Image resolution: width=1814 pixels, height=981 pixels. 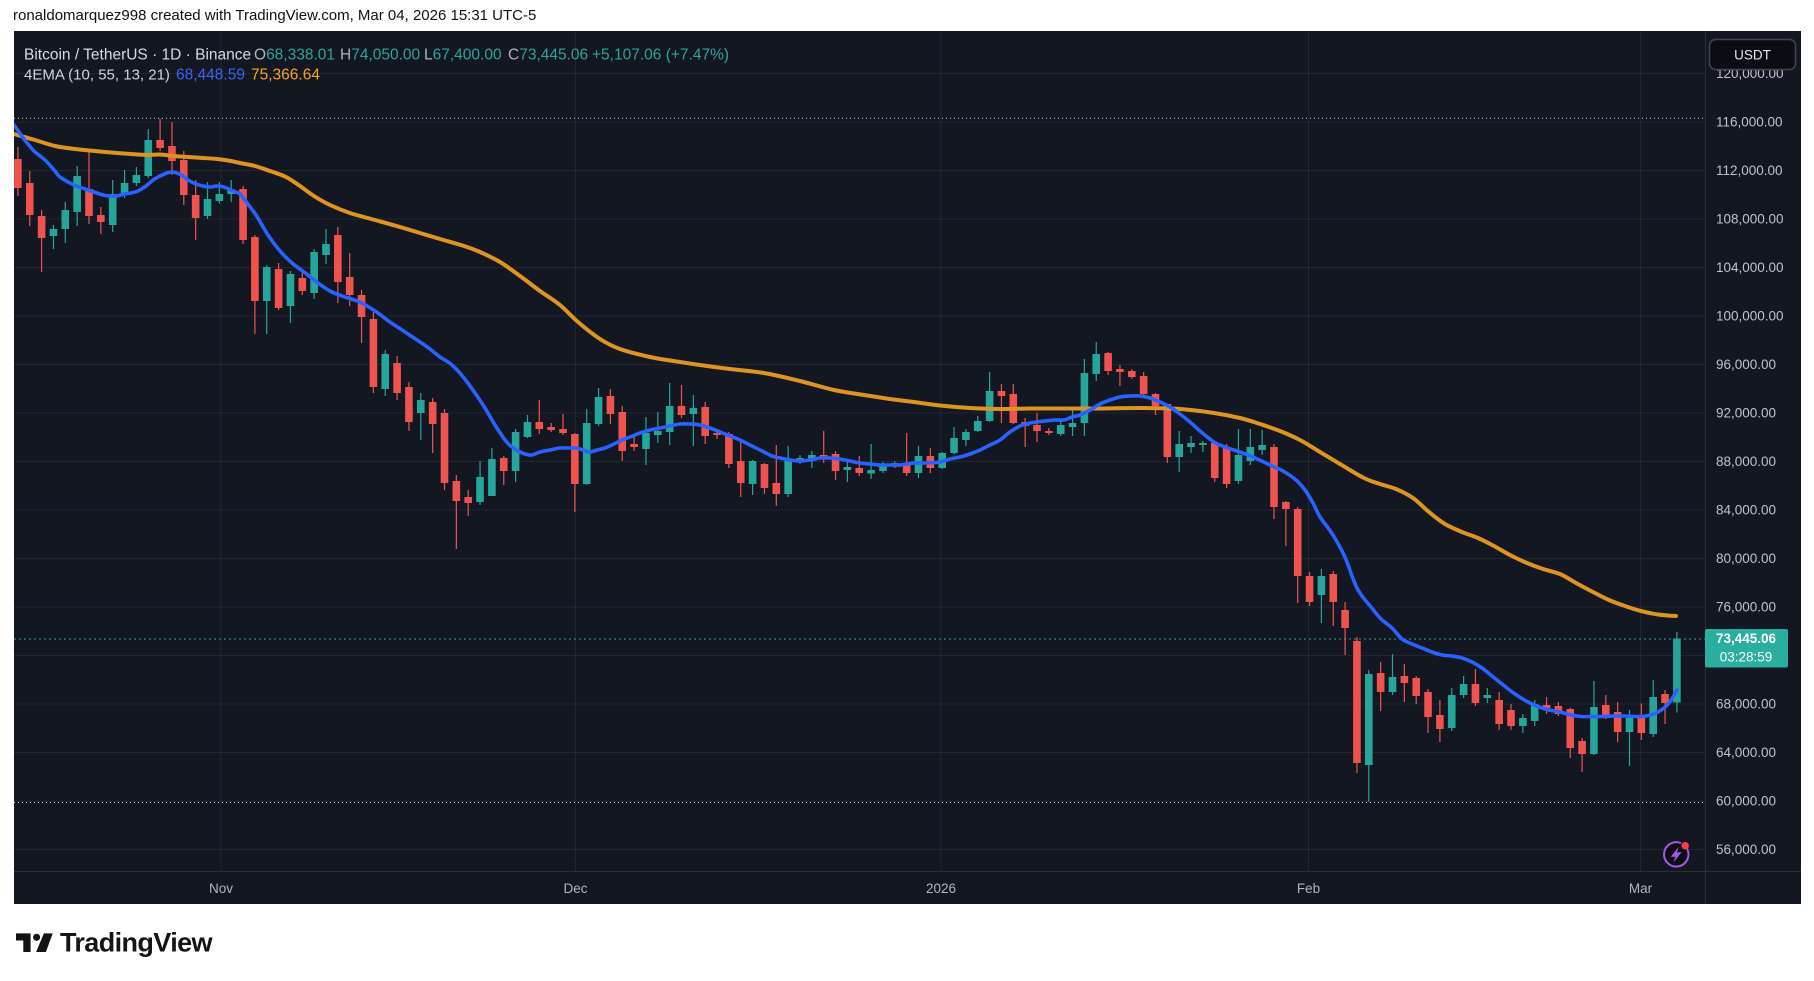 I want to click on svg-text: Dec, so click(x=575, y=888).